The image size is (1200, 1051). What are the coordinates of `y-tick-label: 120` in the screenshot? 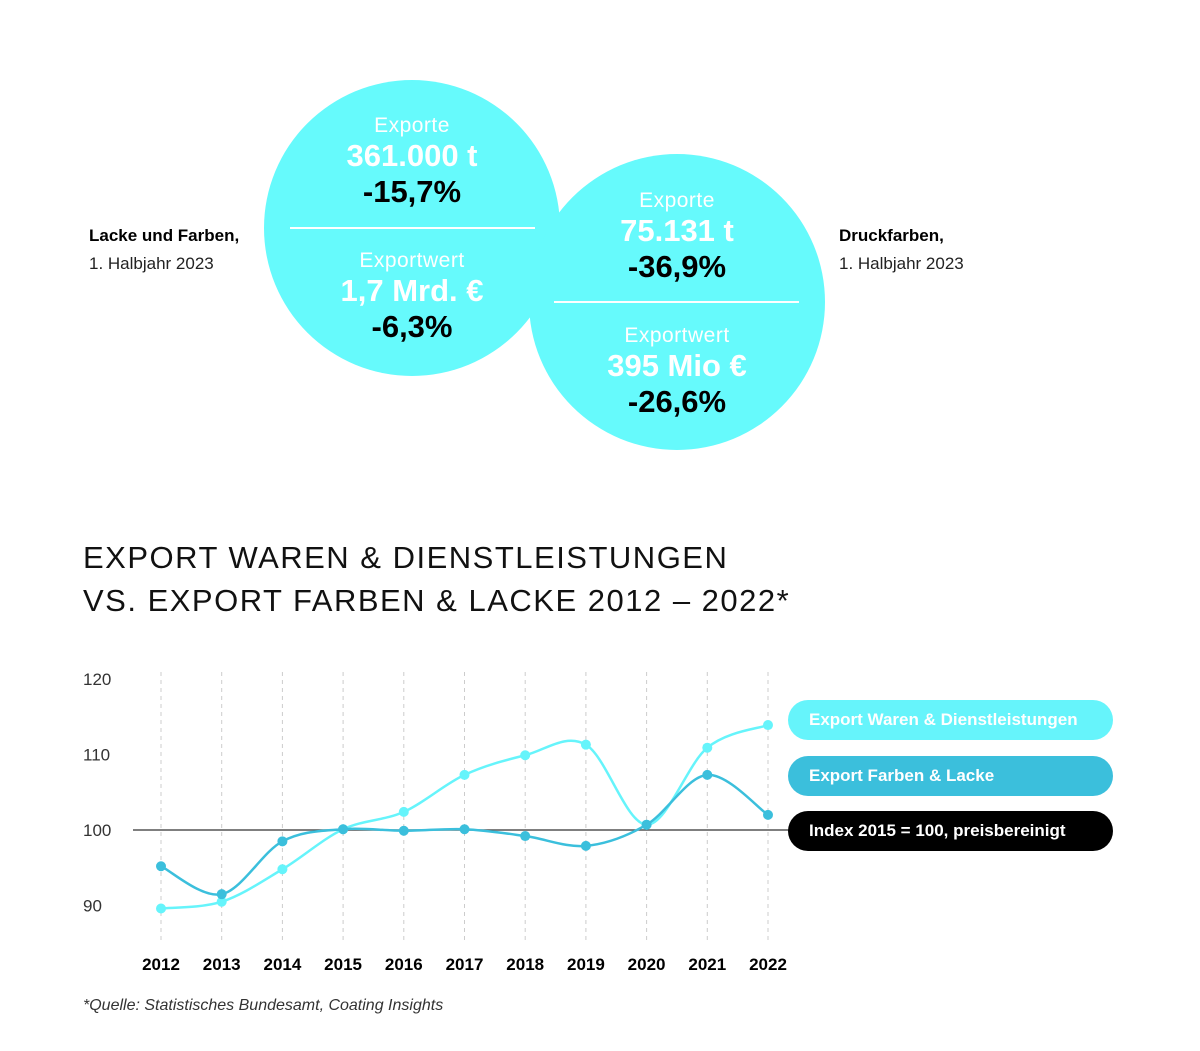 It's located at (97, 679).